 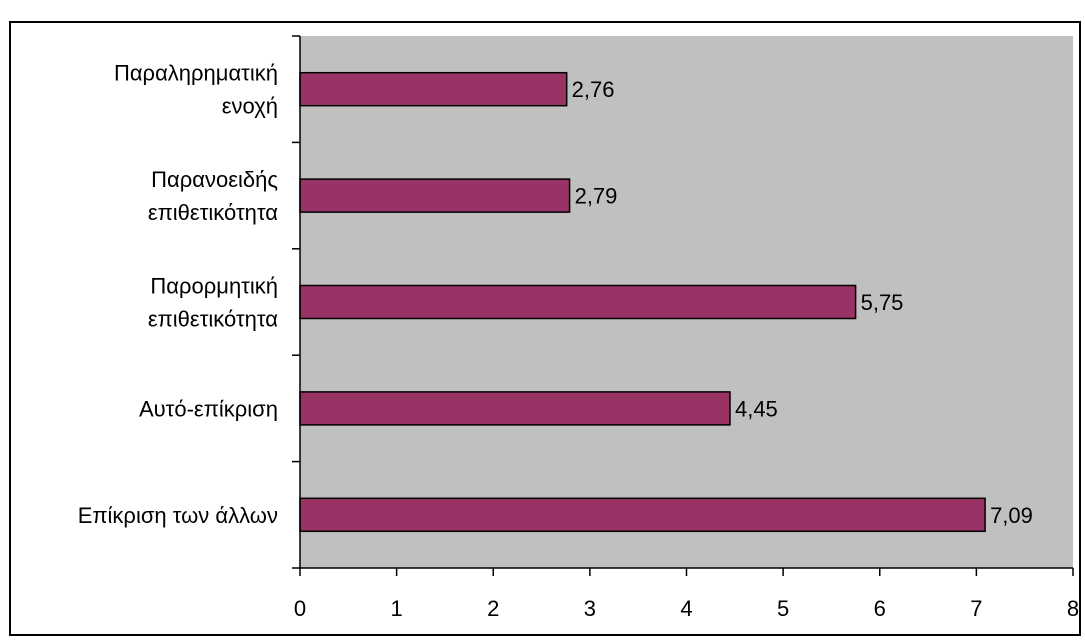 What do you see at coordinates (214, 179) in the screenshot?
I see `category-label: Παρανοειδής` at bounding box center [214, 179].